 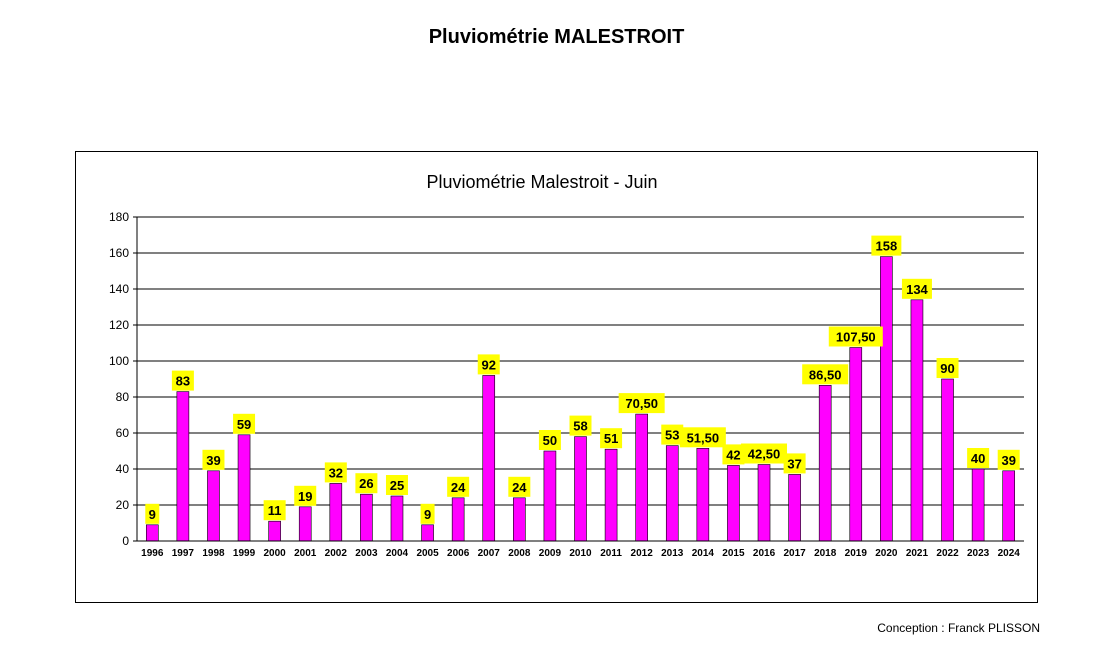 I want to click on bar-2010, so click(x=580, y=489).